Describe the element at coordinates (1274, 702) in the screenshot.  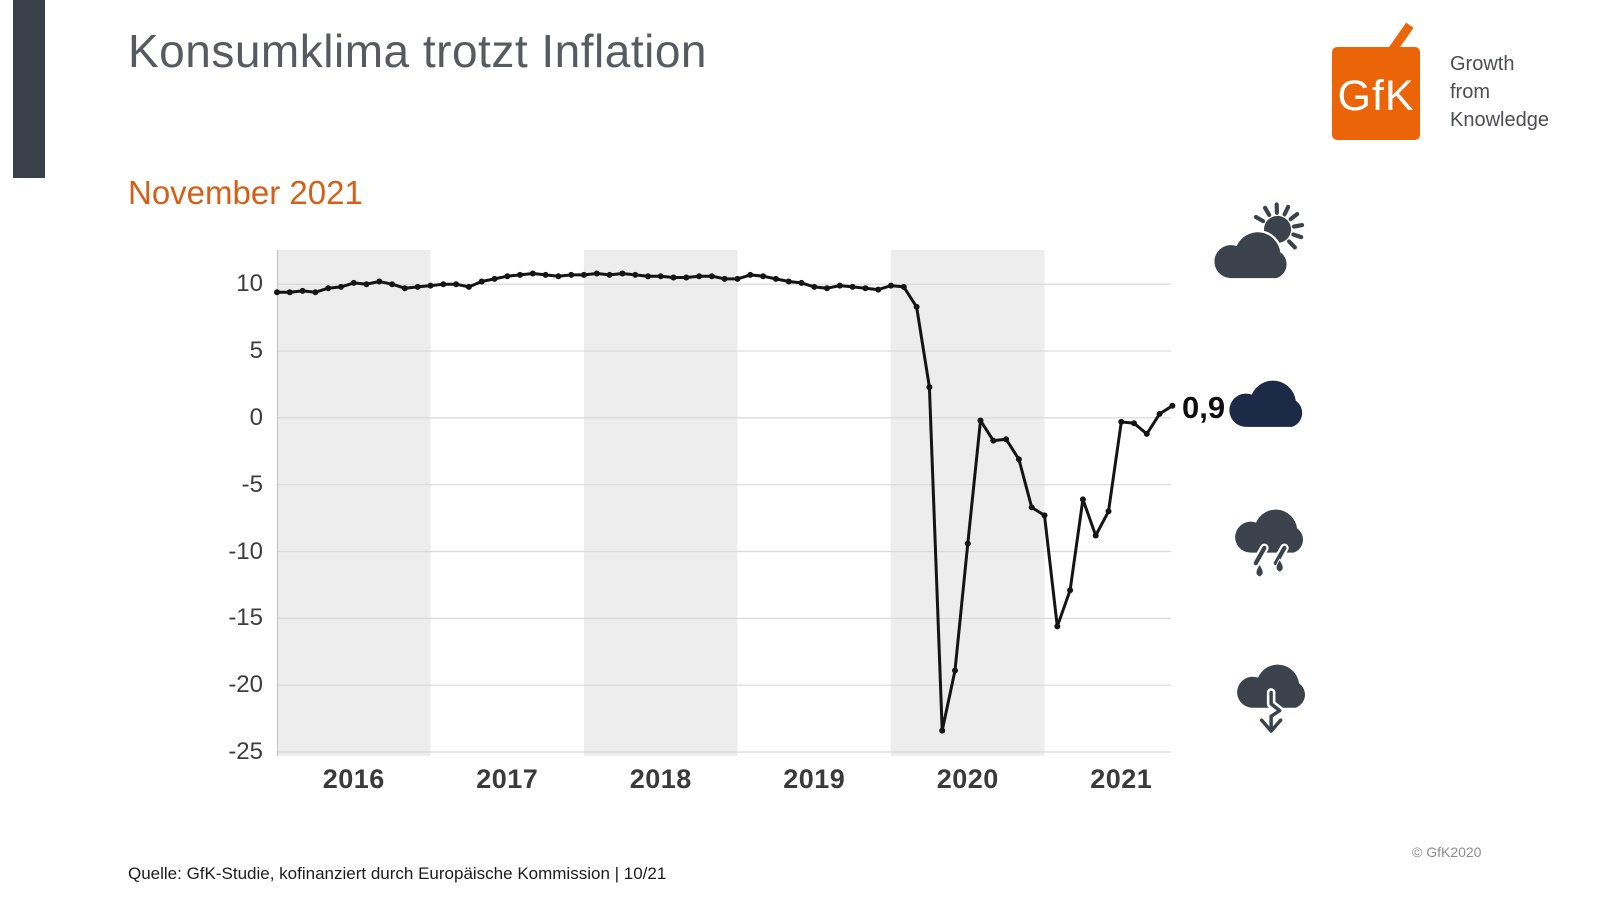
I see `cloud-arrow-down-icon` at that location.